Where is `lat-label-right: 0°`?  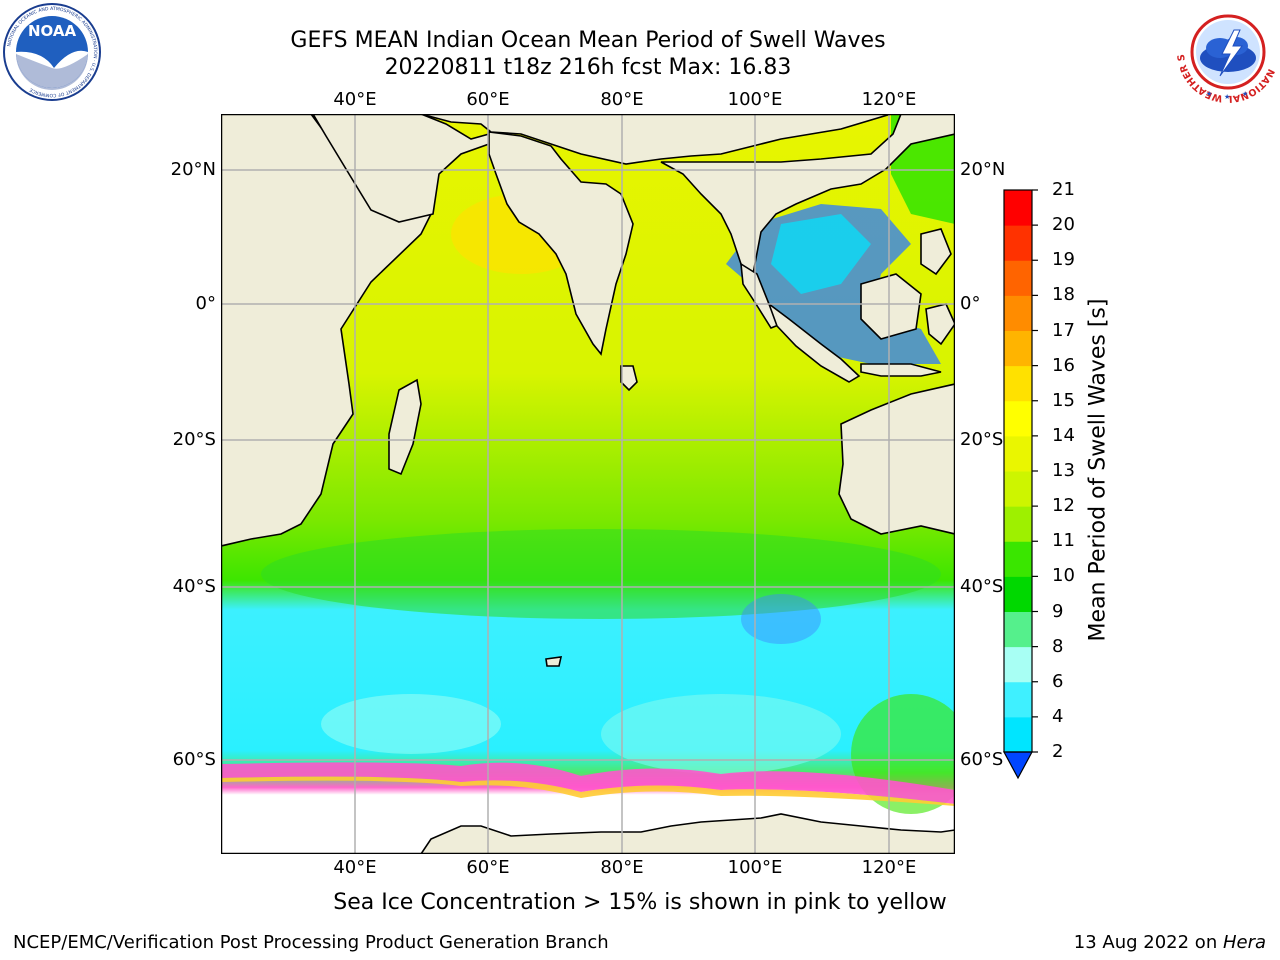 lat-label-right: 0° is located at coordinates (970, 303).